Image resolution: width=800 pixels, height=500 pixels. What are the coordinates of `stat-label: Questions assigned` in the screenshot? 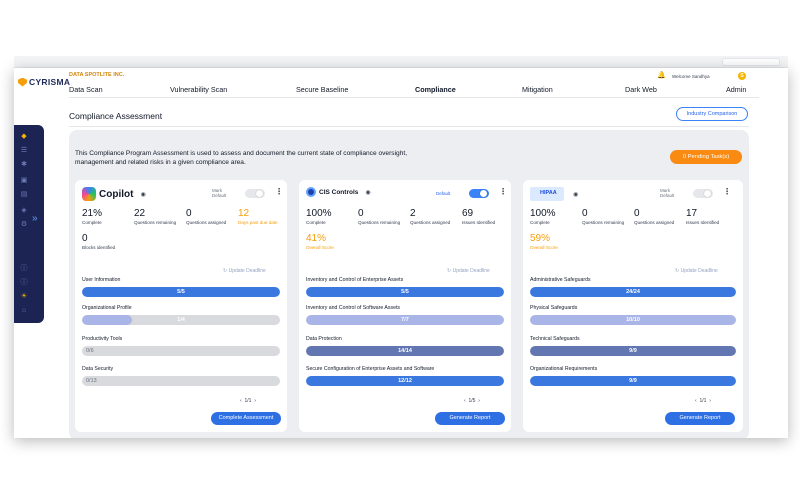 It's located at (206, 222).